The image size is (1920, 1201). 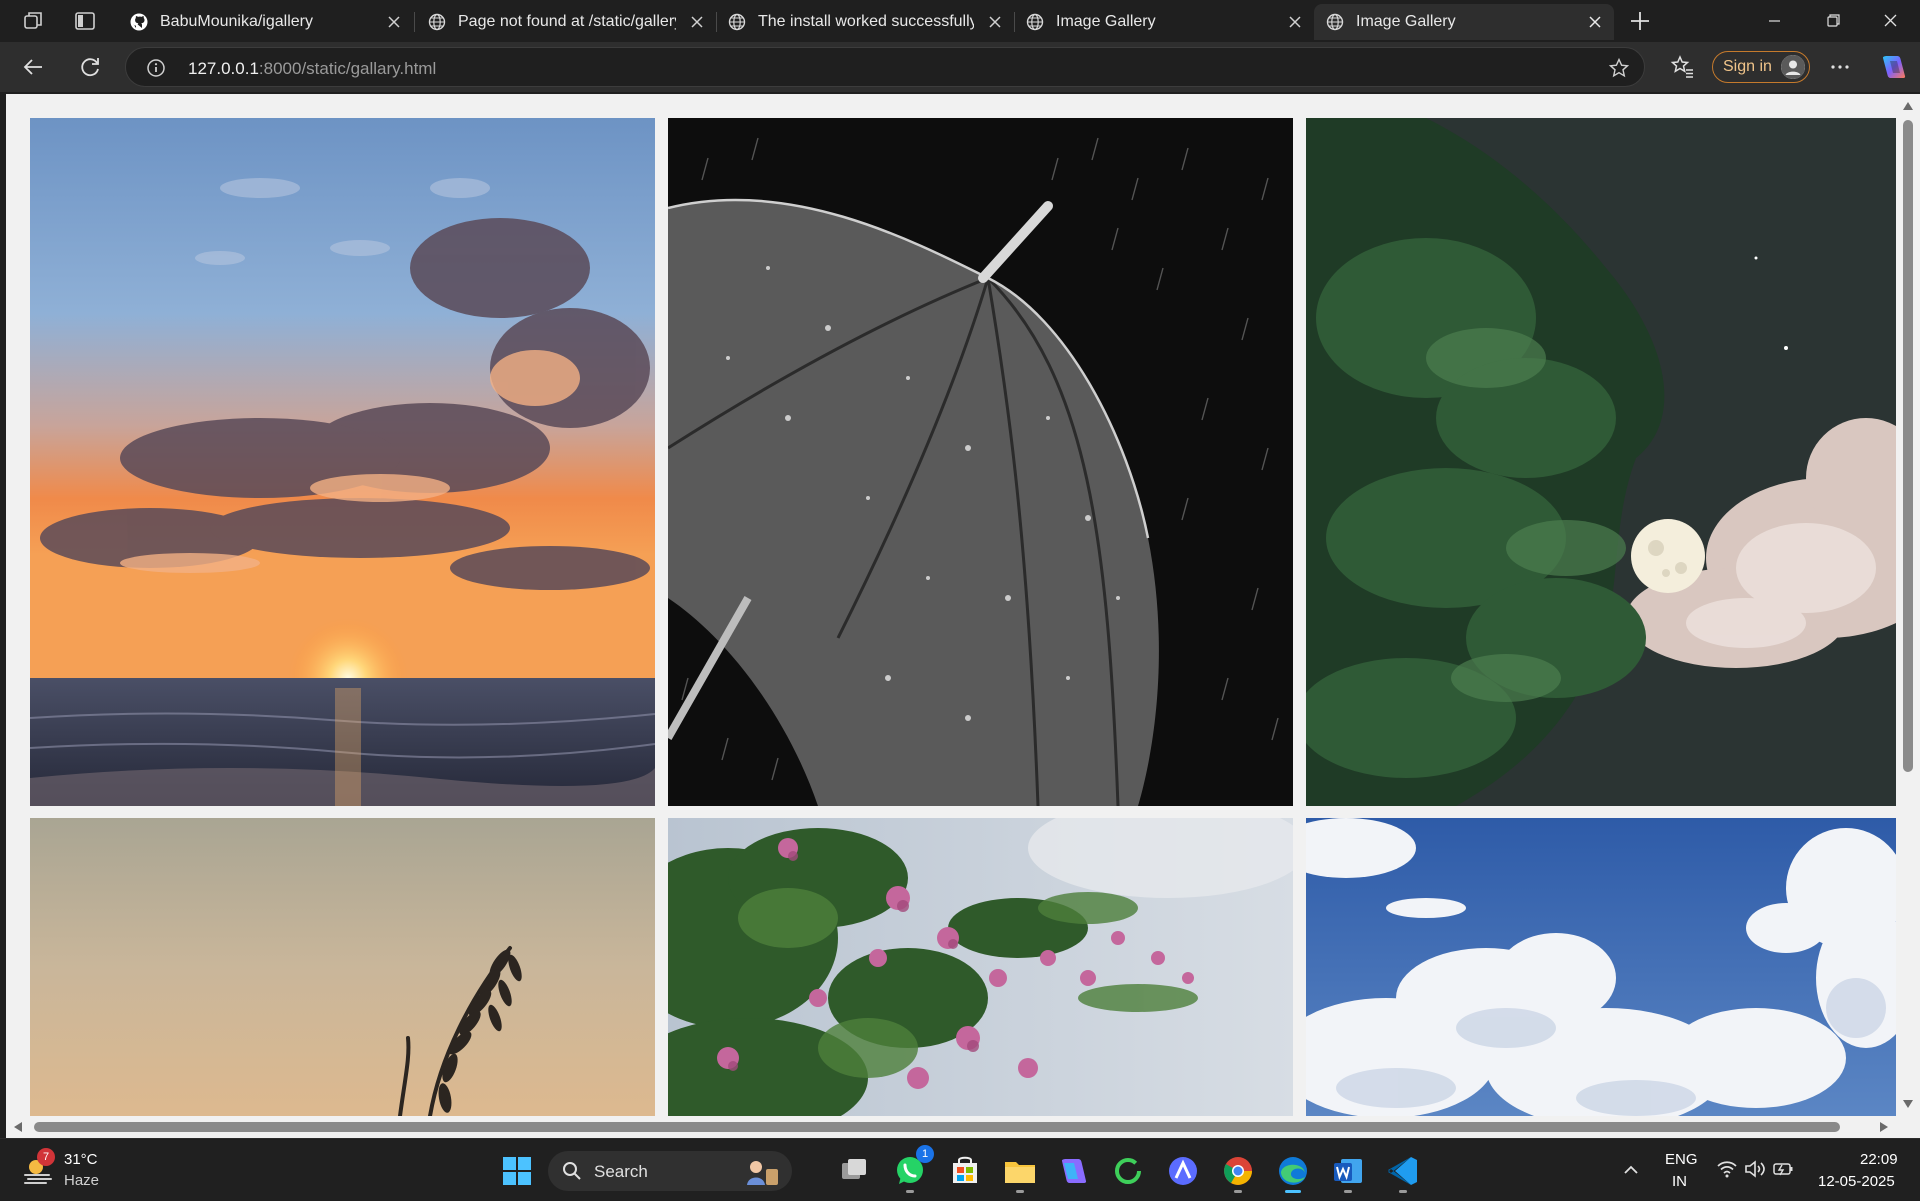 I want to click on taskbar-whatsapp: 1, so click(x=912, y=1169).